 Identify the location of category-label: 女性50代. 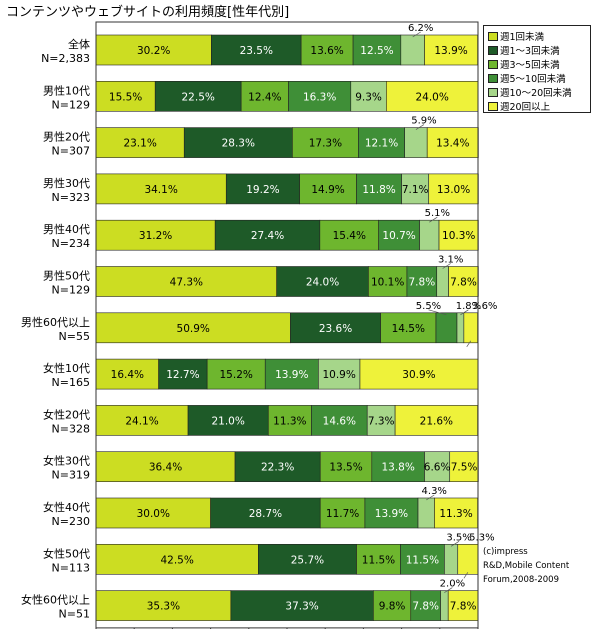
(66, 553).